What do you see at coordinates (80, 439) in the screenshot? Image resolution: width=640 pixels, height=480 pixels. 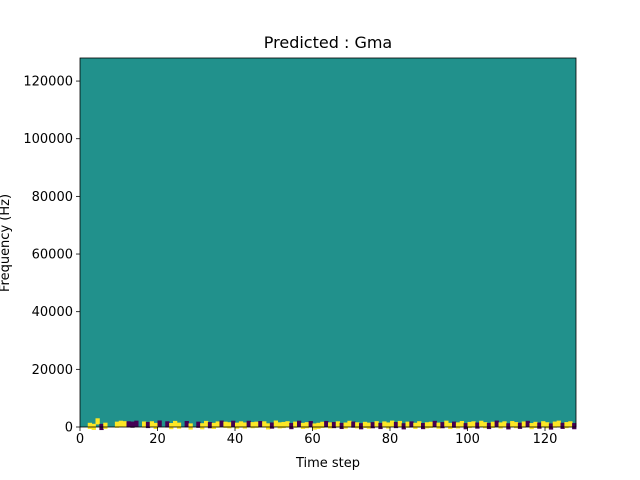 I see `x-tick-label: 0` at bounding box center [80, 439].